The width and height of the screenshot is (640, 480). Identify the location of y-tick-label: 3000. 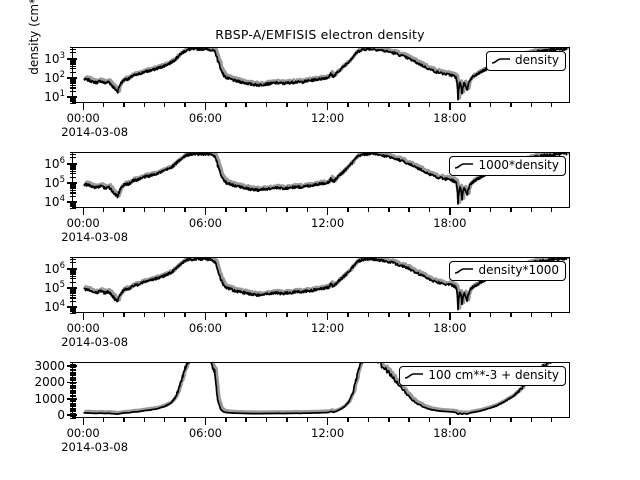
(49, 366).